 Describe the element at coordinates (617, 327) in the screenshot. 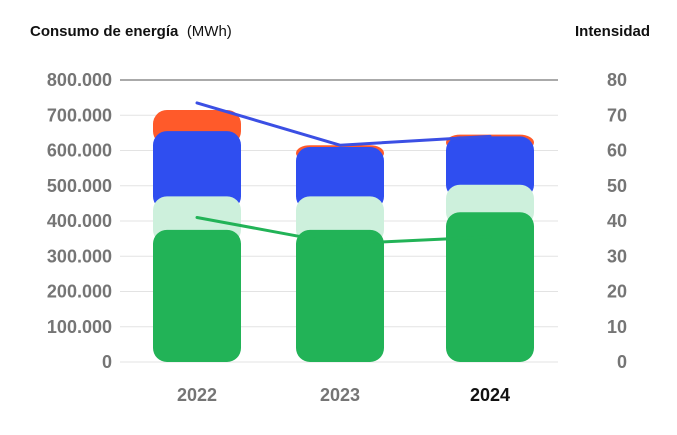

I see `y2-tick-label: 10` at that location.